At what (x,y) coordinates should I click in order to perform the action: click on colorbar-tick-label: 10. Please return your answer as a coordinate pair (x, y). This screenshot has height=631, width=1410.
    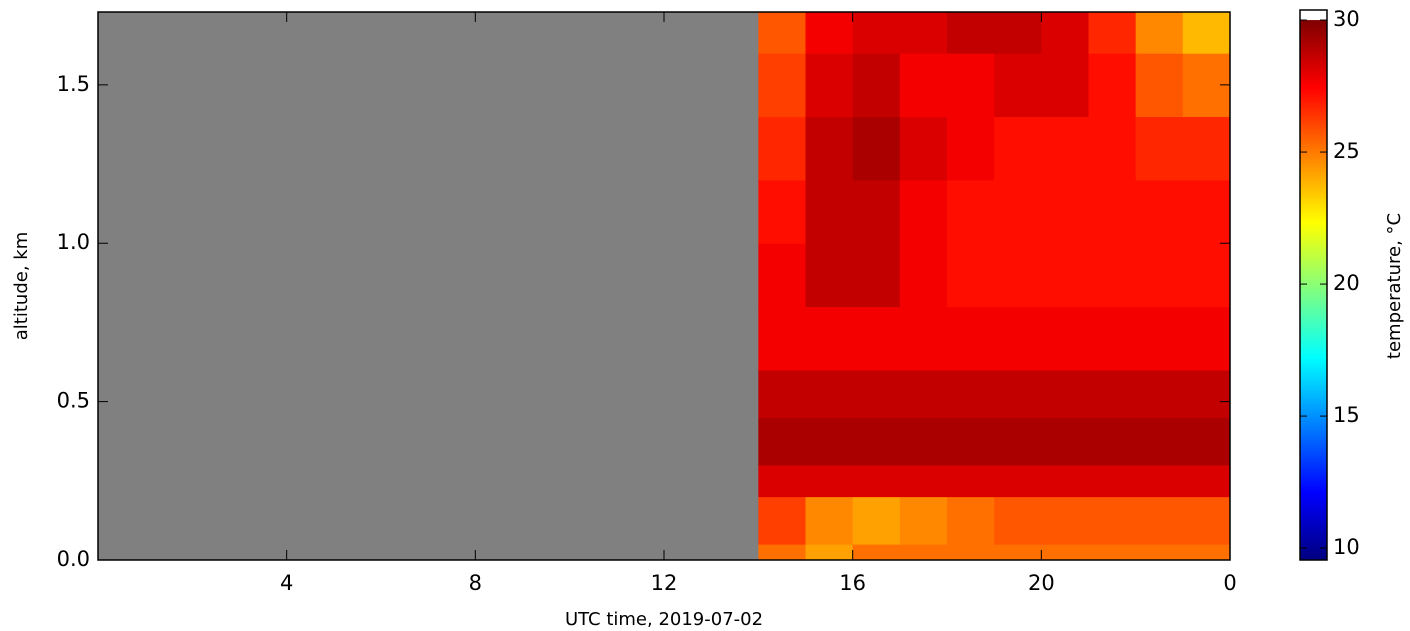
    Looking at the image, I should click on (1346, 547).